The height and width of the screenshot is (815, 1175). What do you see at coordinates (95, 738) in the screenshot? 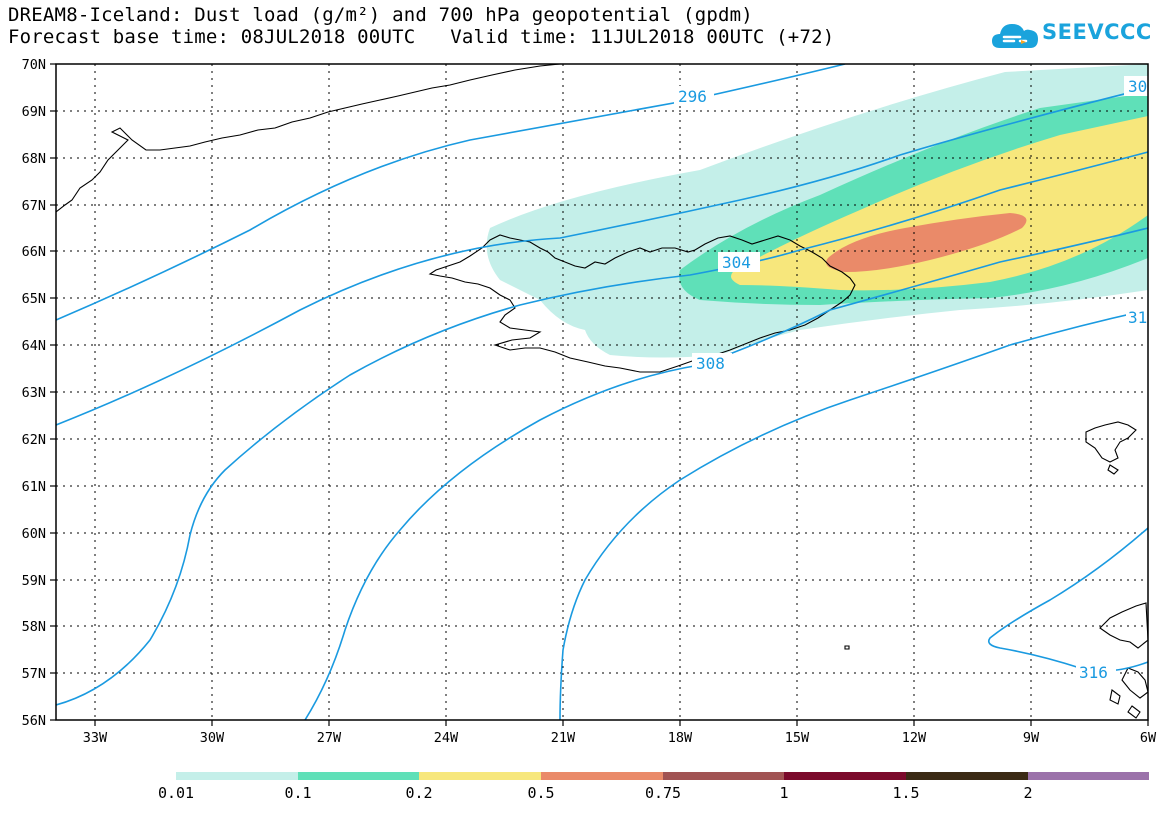
I see `lon-label: 33W` at bounding box center [95, 738].